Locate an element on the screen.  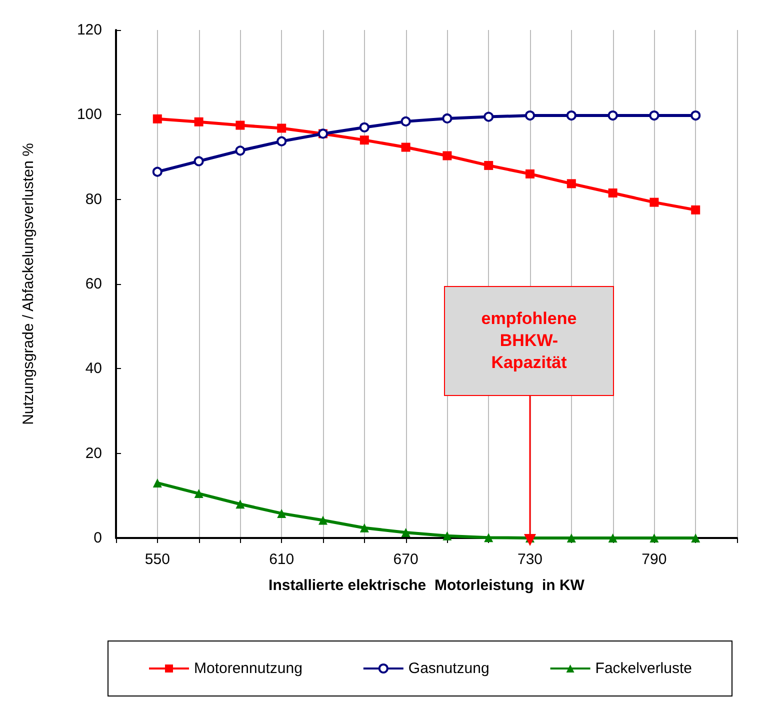
y-tick-label: 100 is located at coordinates (89, 115).